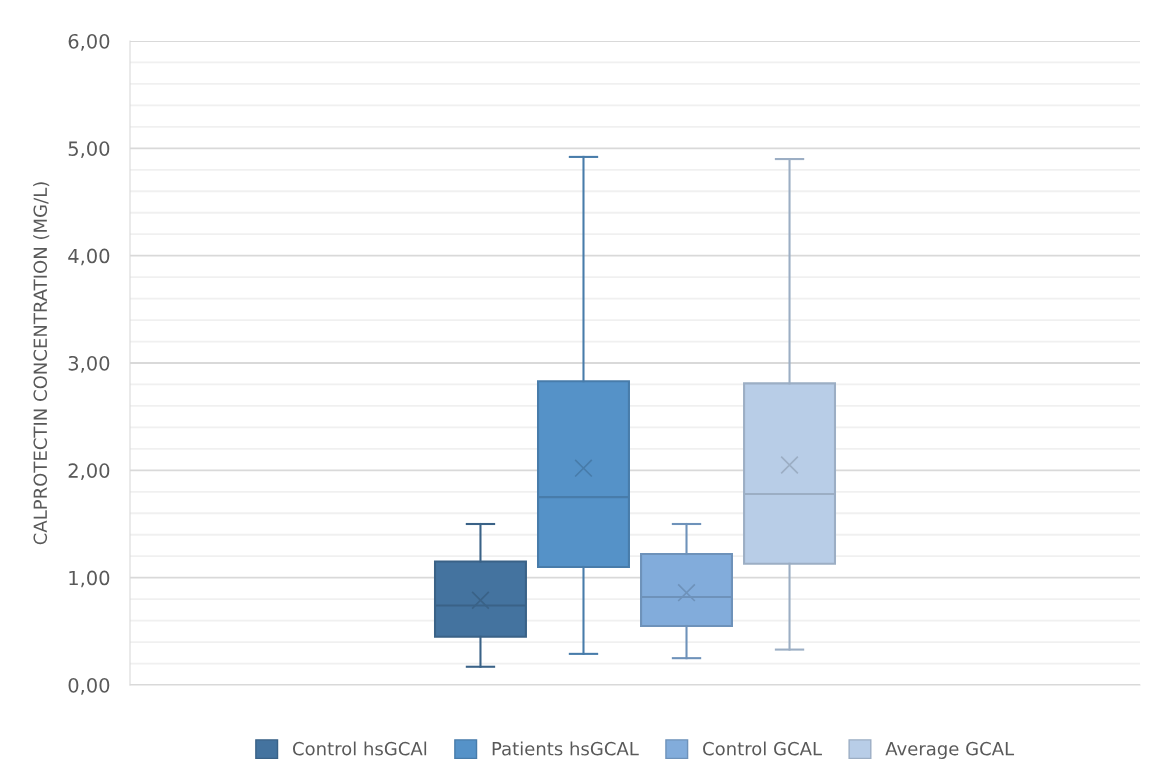 This screenshot has height=783, width=1157. What do you see at coordinates (89, 579) in the screenshot?
I see `y-tick-label: 1,00` at bounding box center [89, 579].